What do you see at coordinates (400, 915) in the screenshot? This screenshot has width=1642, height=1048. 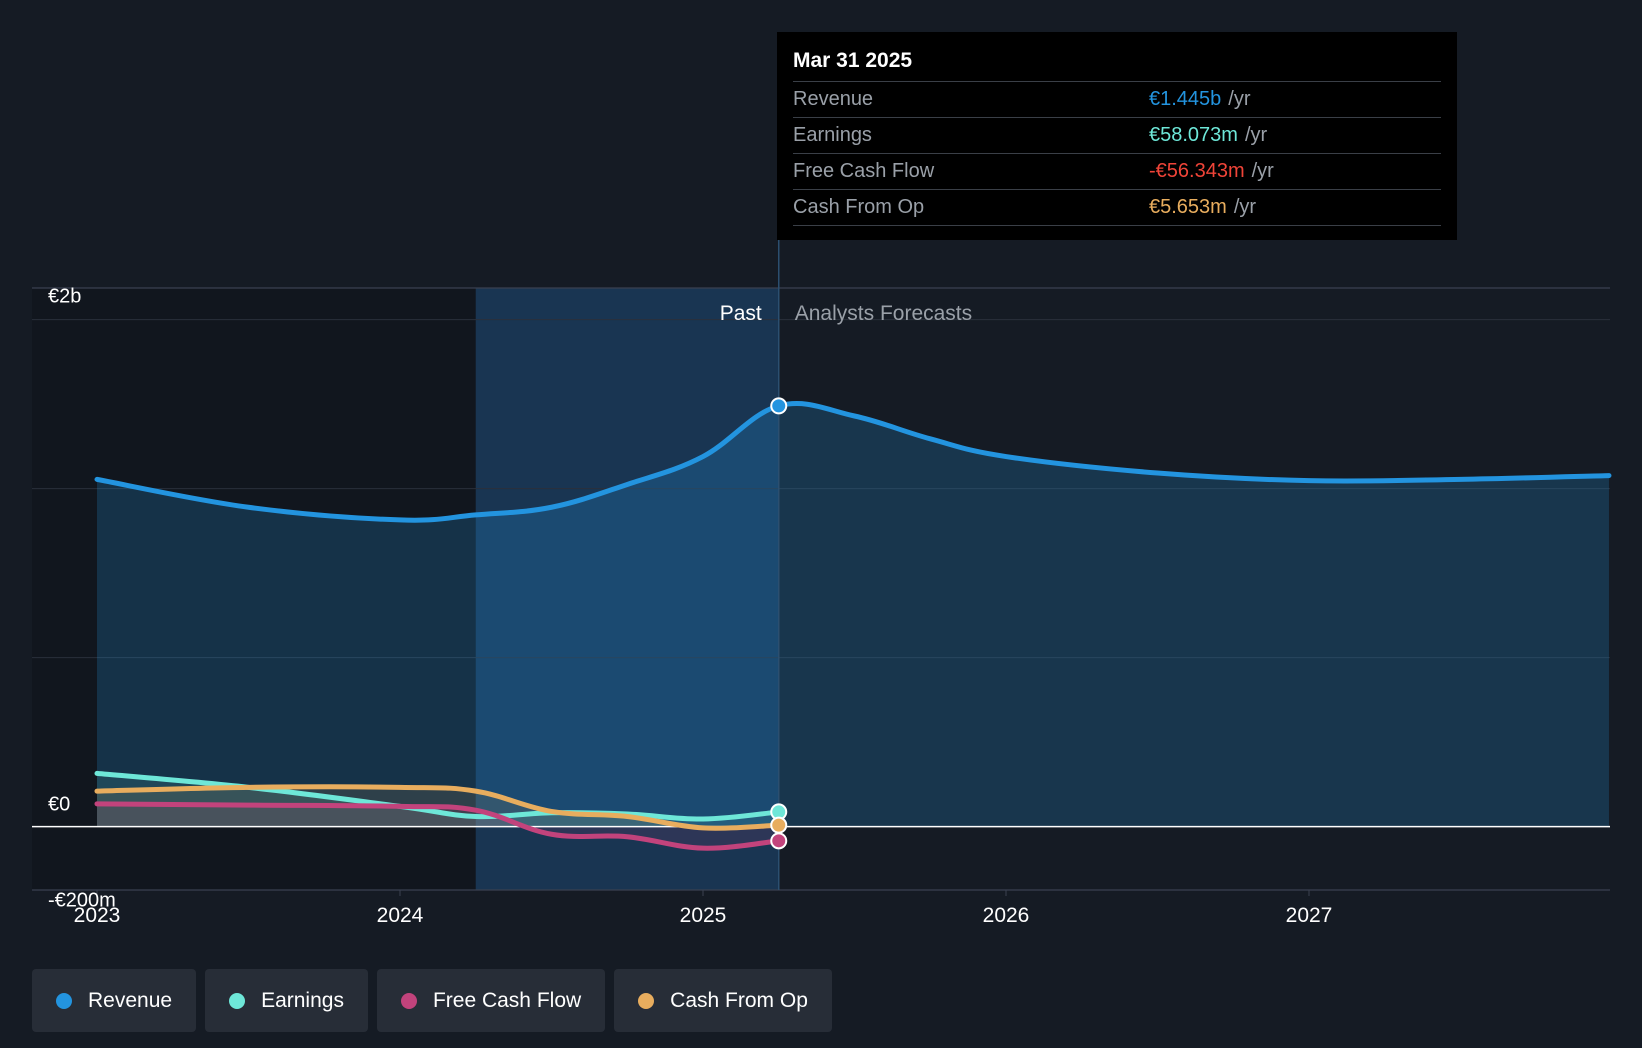 I see `x-tick-label: 2024` at bounding box center [400, 915].